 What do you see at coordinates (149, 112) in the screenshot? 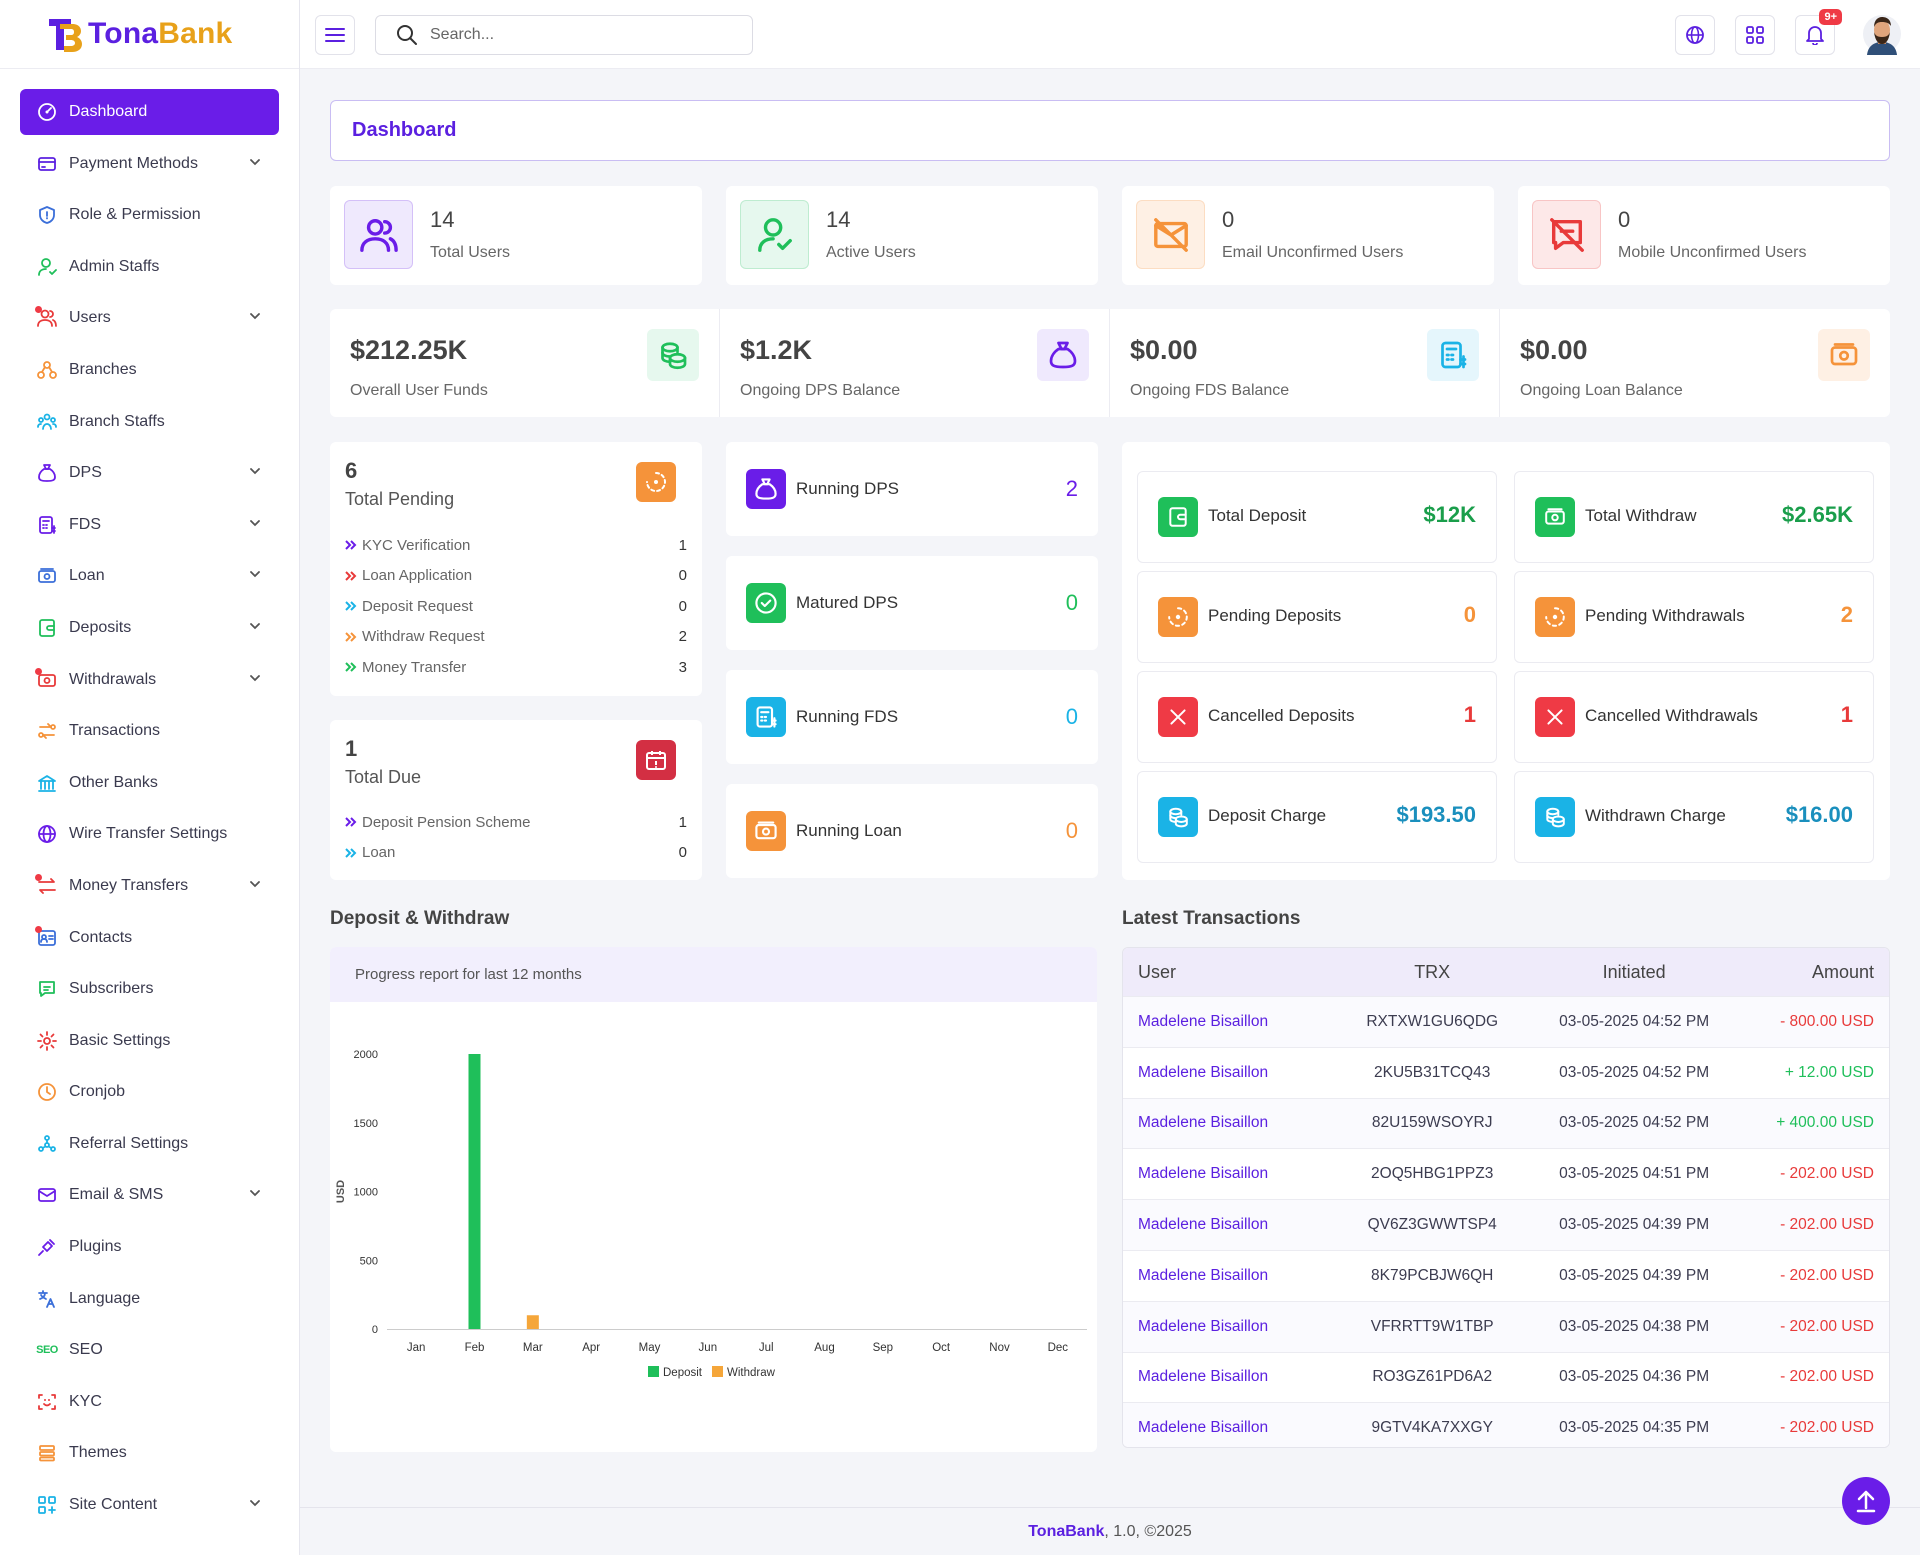
I see `sidebar-item-dashboard: Dashboard` at bounding box center [149, 112].